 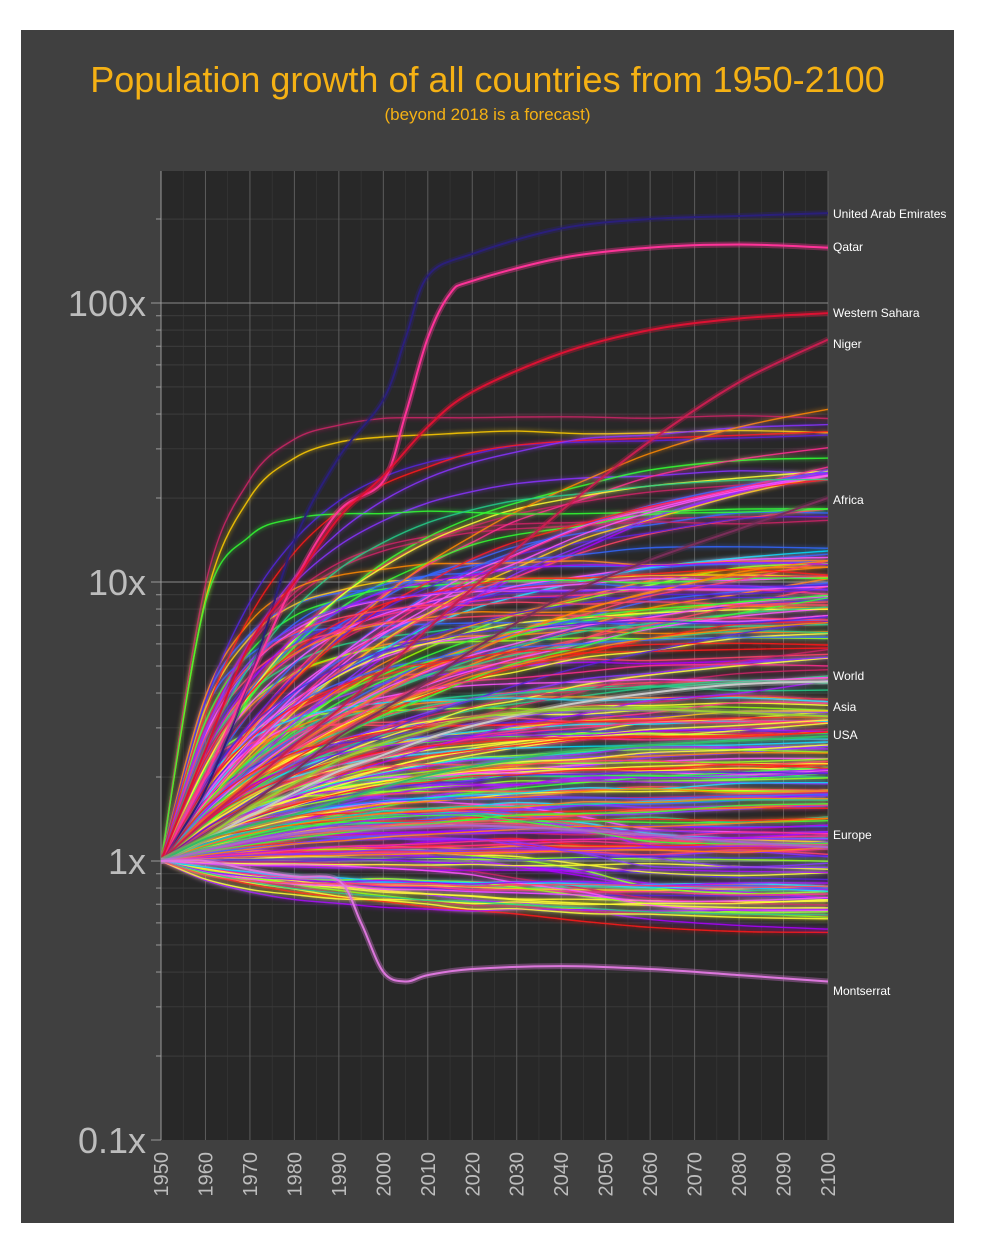 What do you see at coordinates (845, 735) in the screenshot?
I see `series-label: USA` at bounding box center [845, 735].